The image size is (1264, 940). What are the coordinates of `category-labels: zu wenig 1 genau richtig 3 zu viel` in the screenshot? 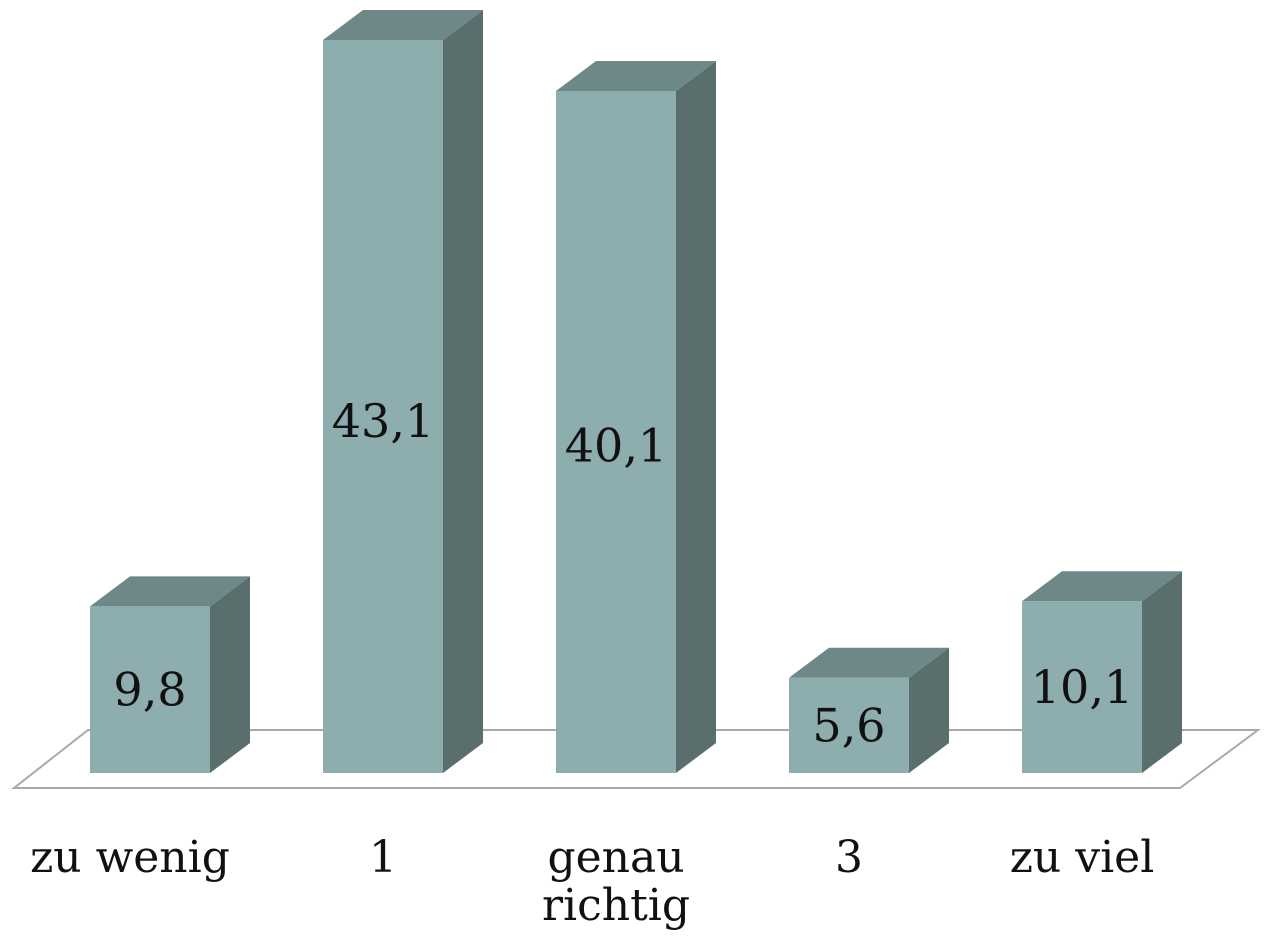 It's located at (592, 881).